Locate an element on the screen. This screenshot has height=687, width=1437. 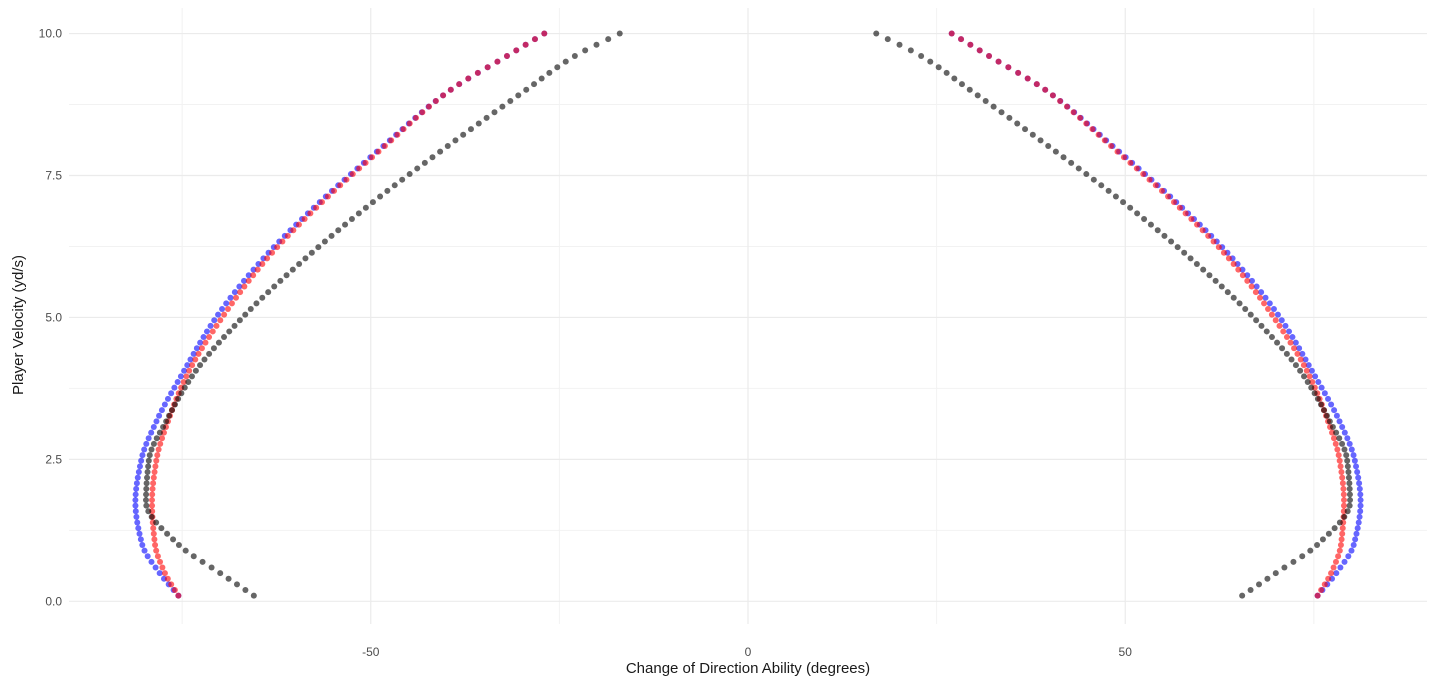
y-tick-label: 10.0 is located at coordinates (51, 34).